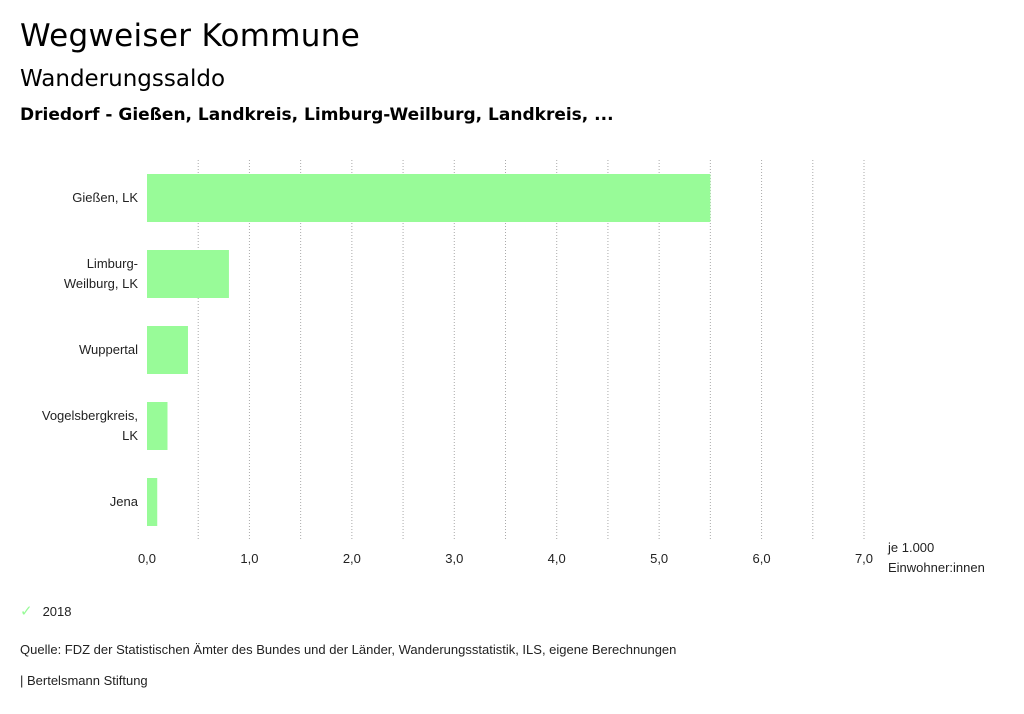 The height and width of the screenshot is (714, 1024). I want to click on category-label: Jena, so click(124, 501).